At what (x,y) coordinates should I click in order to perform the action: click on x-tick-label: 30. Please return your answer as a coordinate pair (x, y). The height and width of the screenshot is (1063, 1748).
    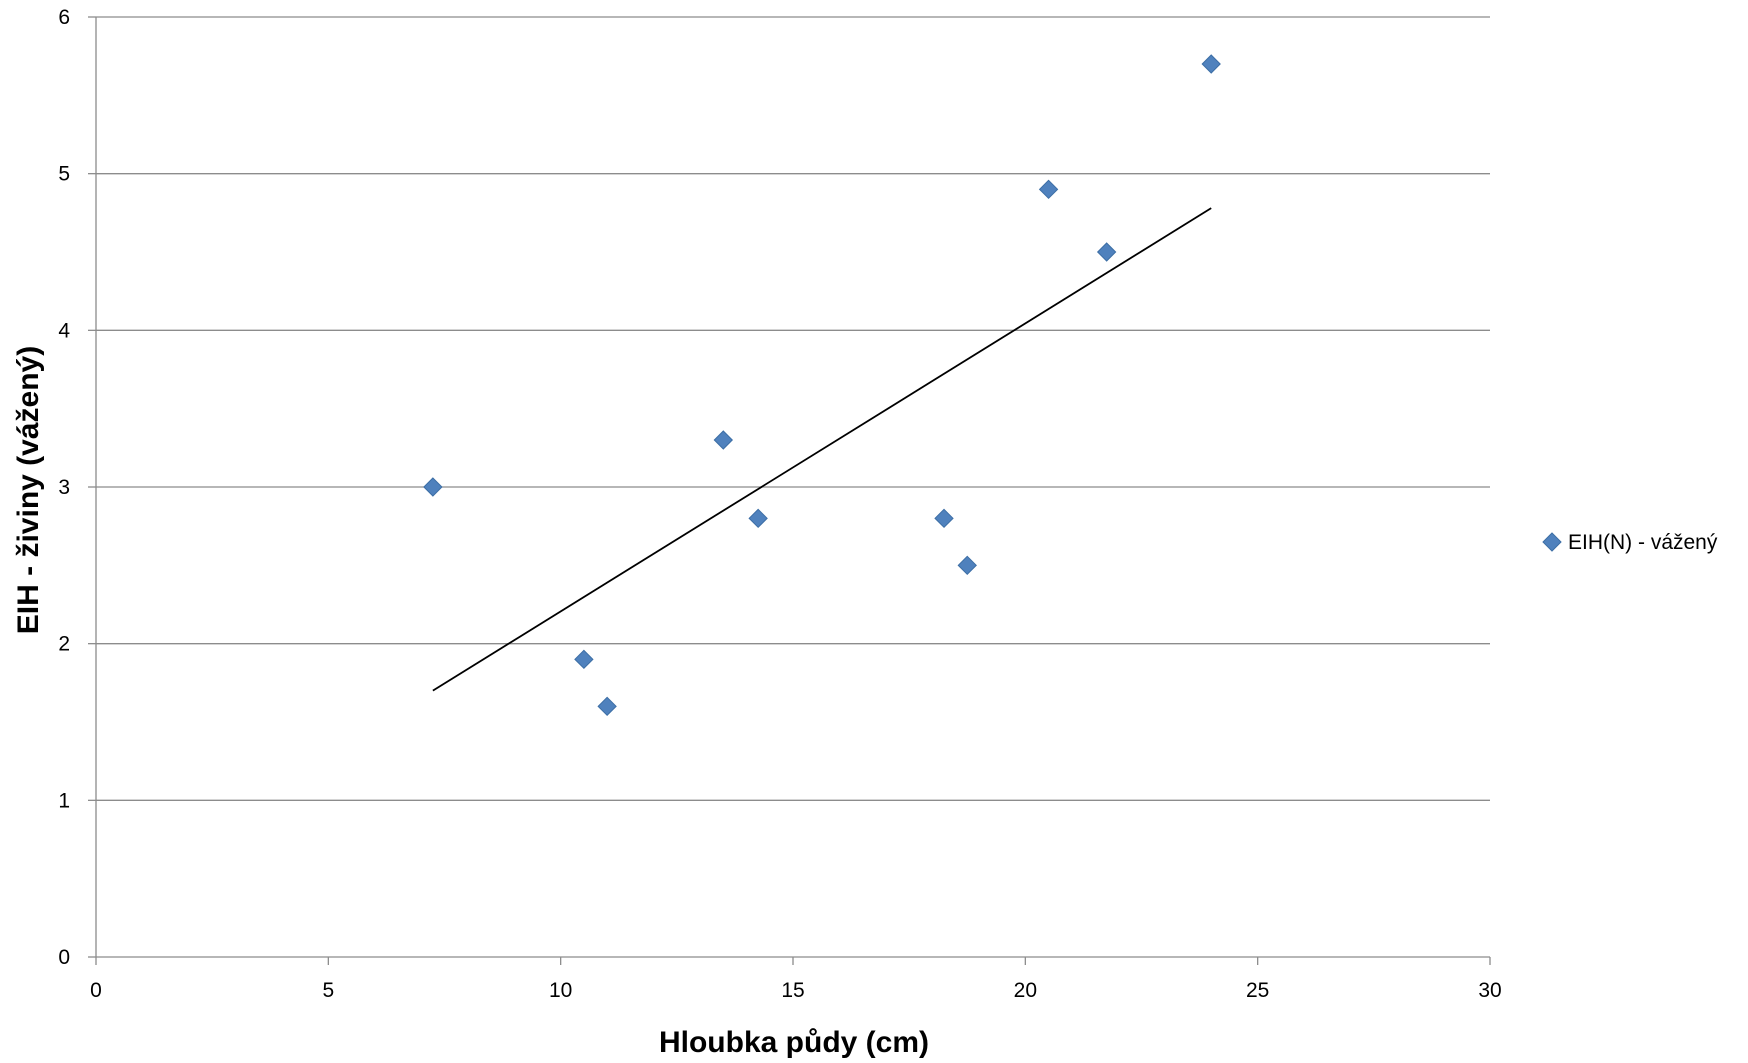
    Looking at the image, I should click on (1489, 990).